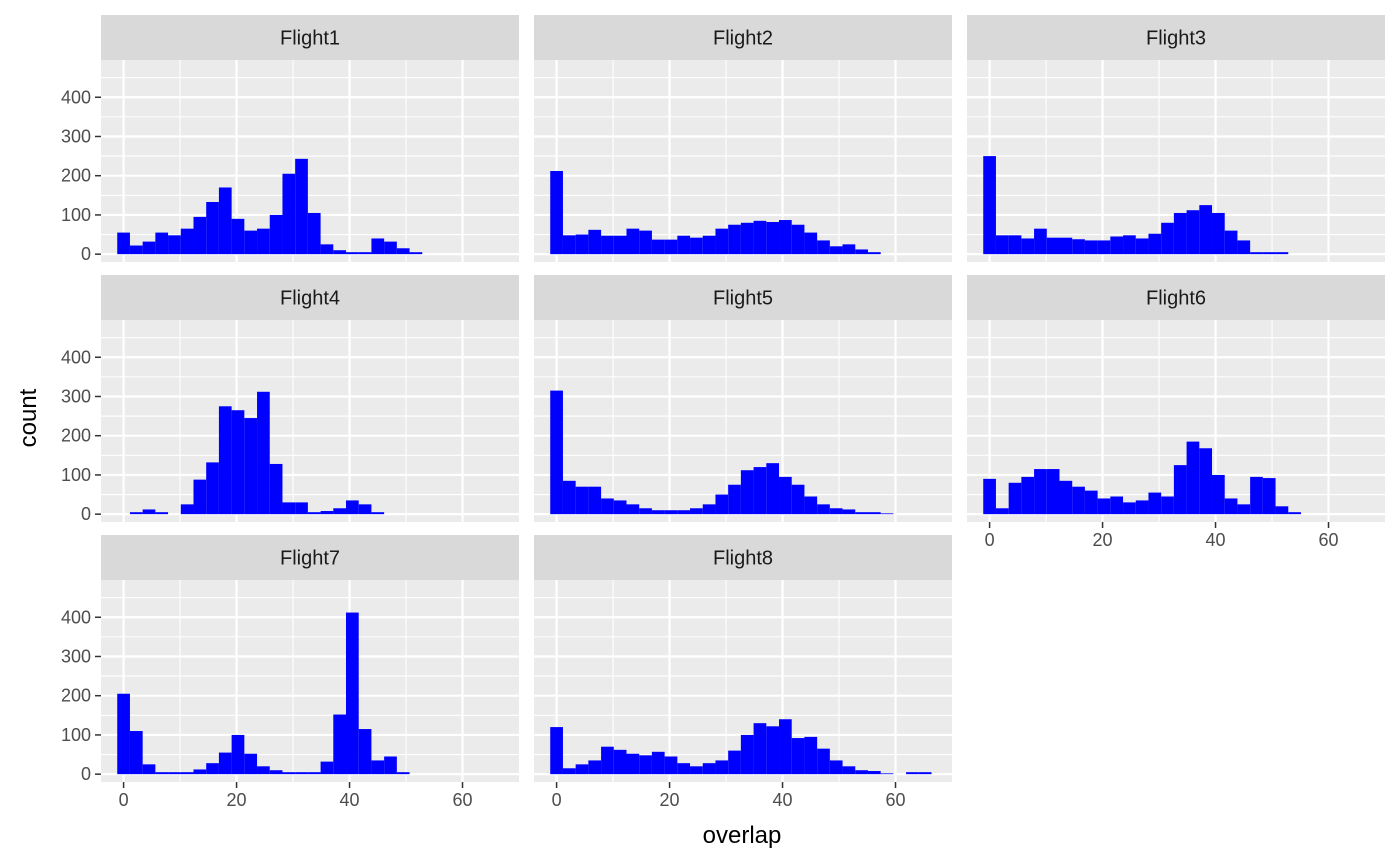  I want to click on facet-strip-label: Flight4, so click(310, 299).